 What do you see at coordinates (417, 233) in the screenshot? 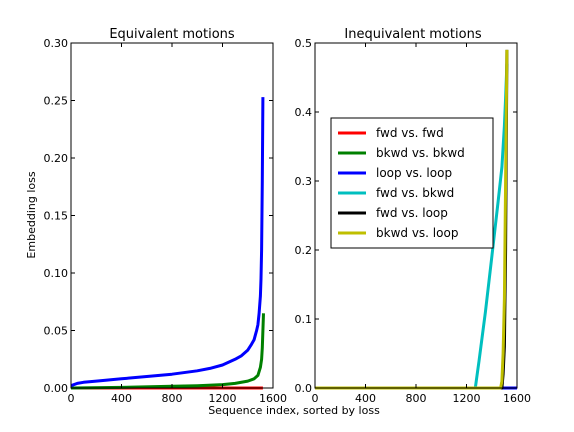
I see `legend-label: bkwd vs. loop` at bounding box center [417, 233].